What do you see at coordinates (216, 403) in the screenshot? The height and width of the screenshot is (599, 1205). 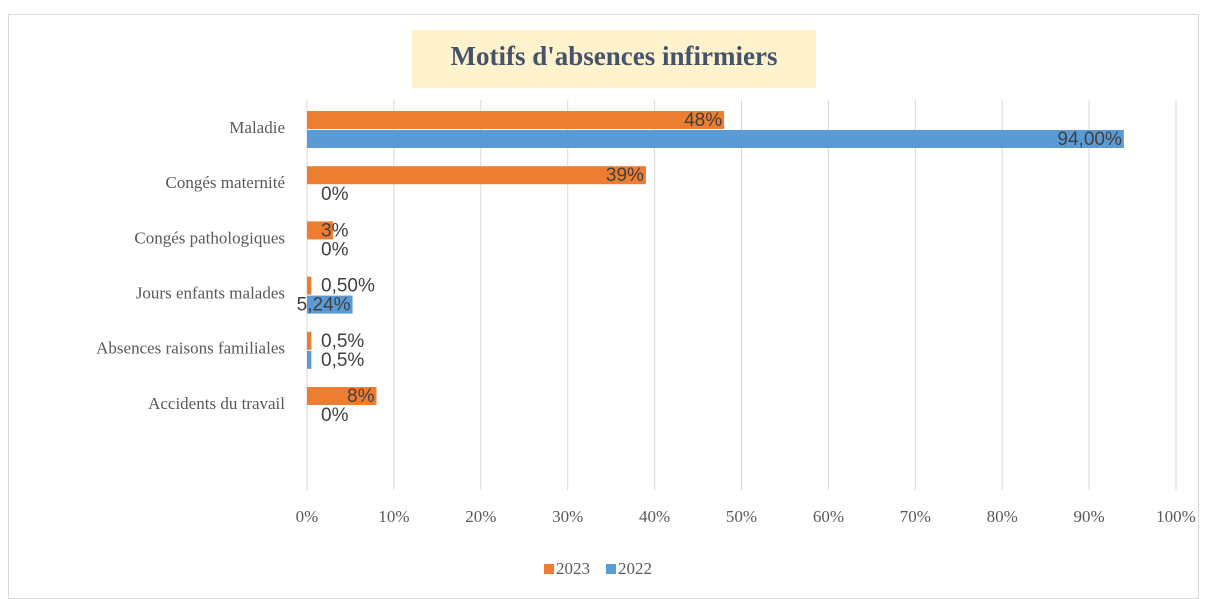 I see `y-tick-label: Accidents du travail` at bounding box center [216, 403].